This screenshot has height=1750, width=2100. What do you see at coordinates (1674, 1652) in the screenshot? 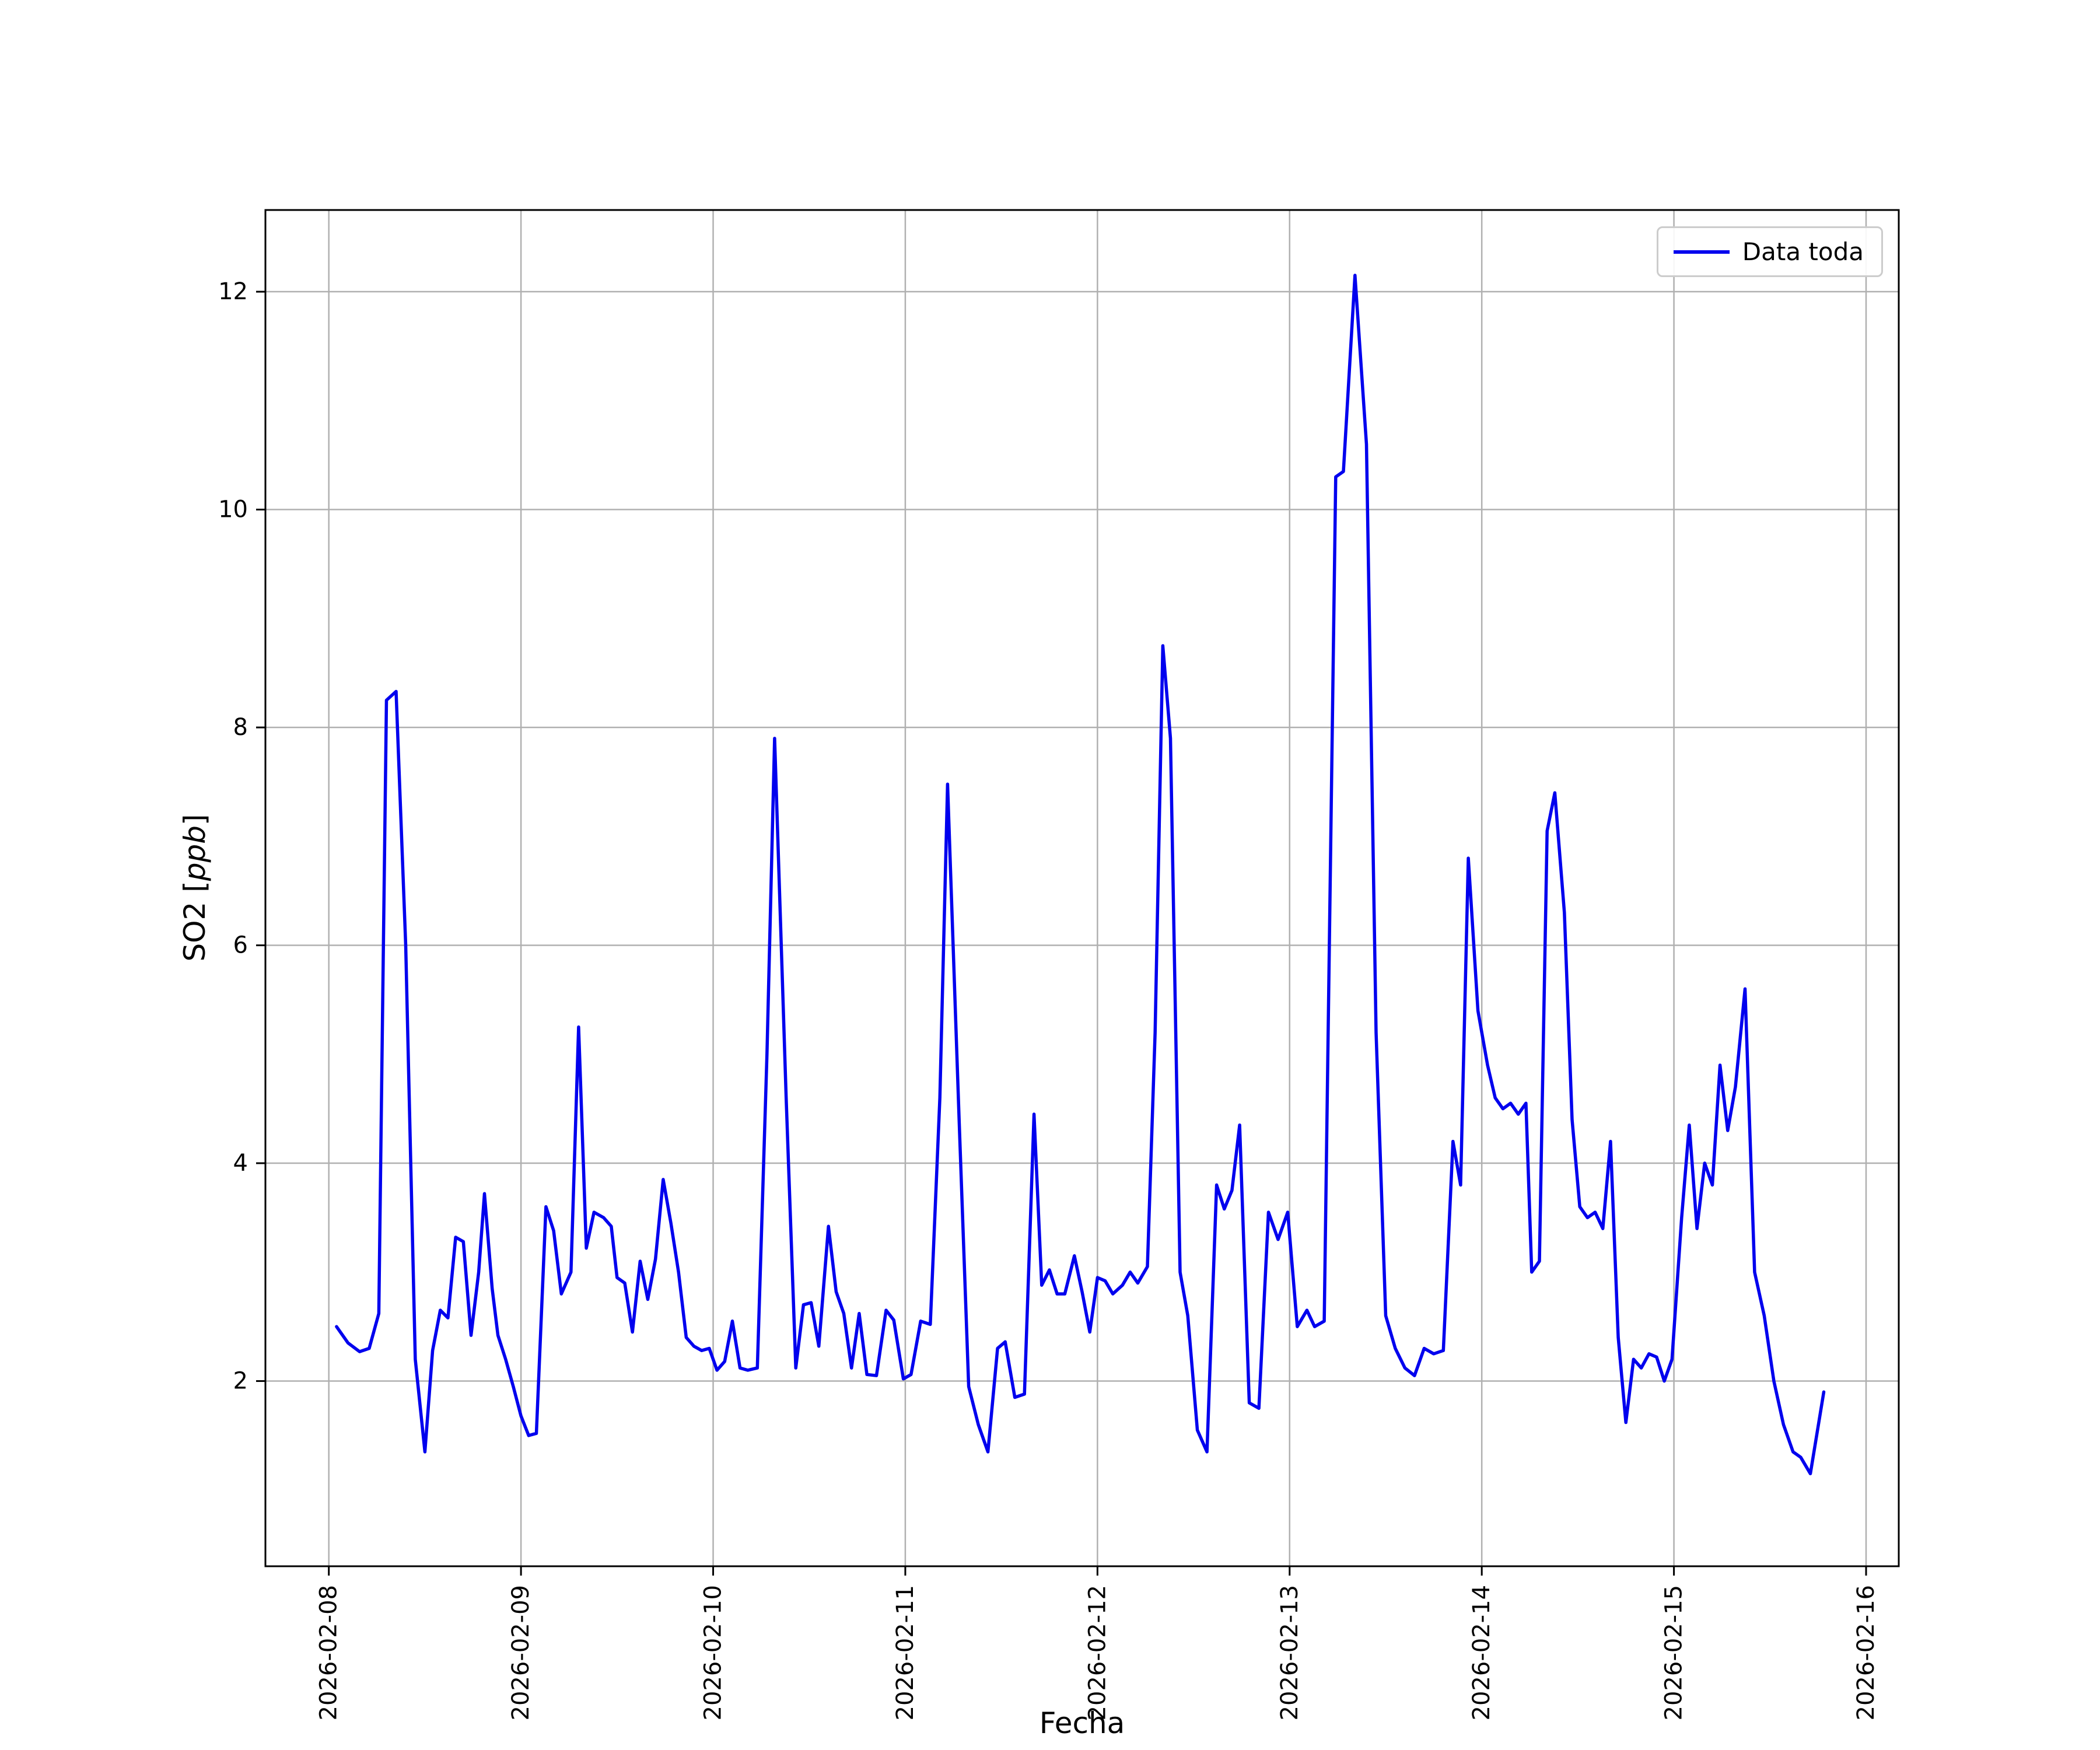
I see `svg-text: 2026-02-15` at bounding box center [1674, 1652].